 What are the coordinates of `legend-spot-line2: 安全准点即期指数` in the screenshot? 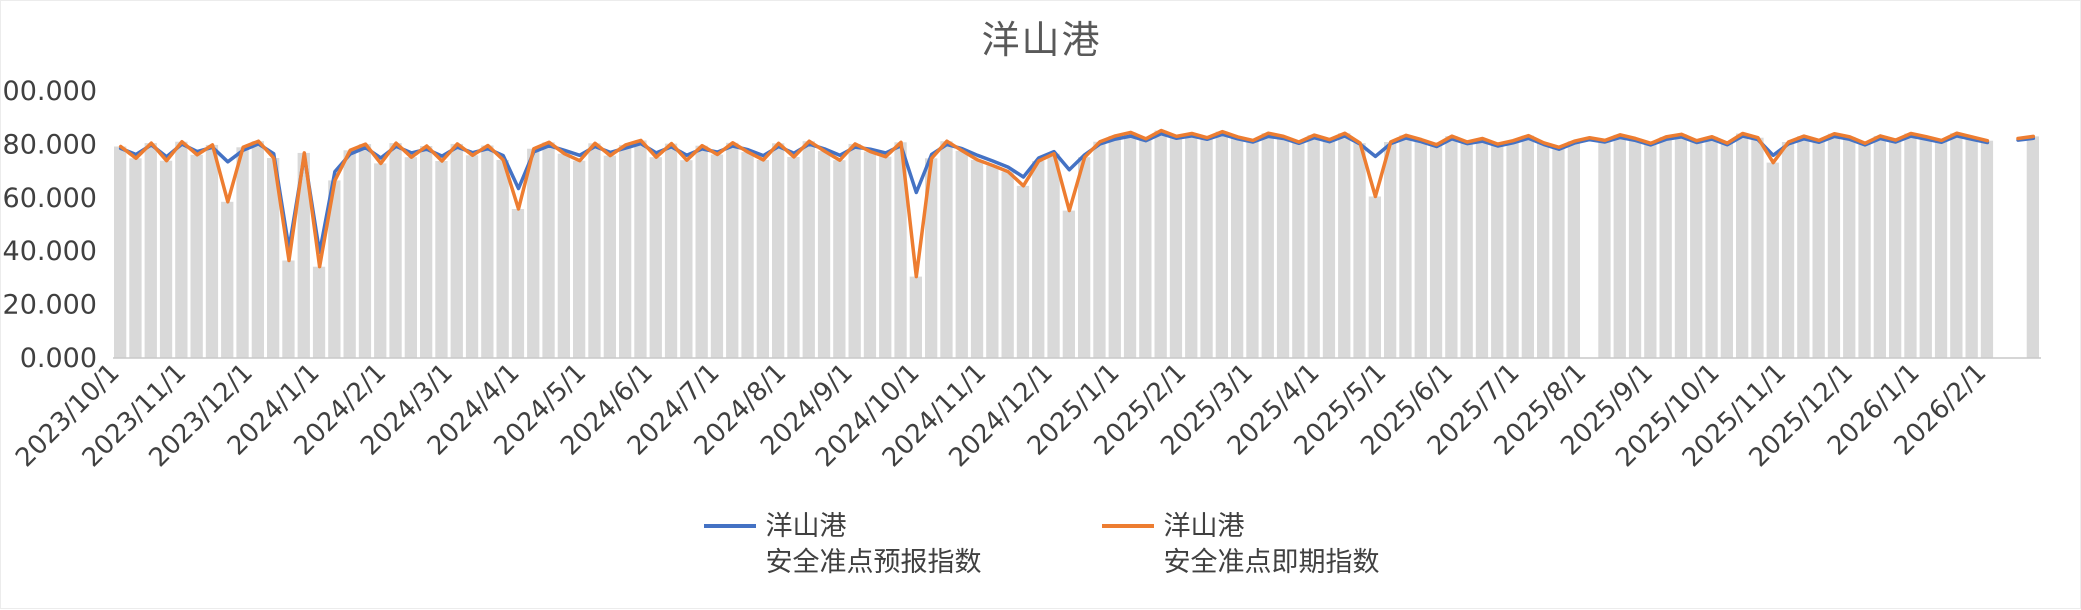 It's located at (1271, 563).